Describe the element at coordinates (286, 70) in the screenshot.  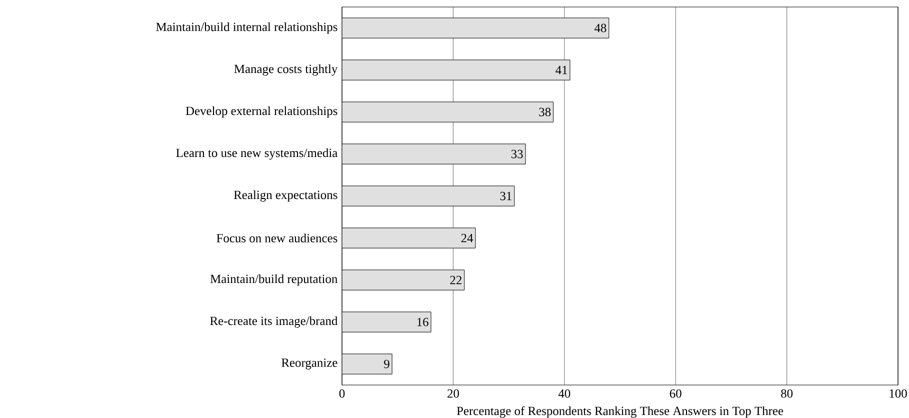
I see `y-tick-label: Manage costs tightly` at that location.